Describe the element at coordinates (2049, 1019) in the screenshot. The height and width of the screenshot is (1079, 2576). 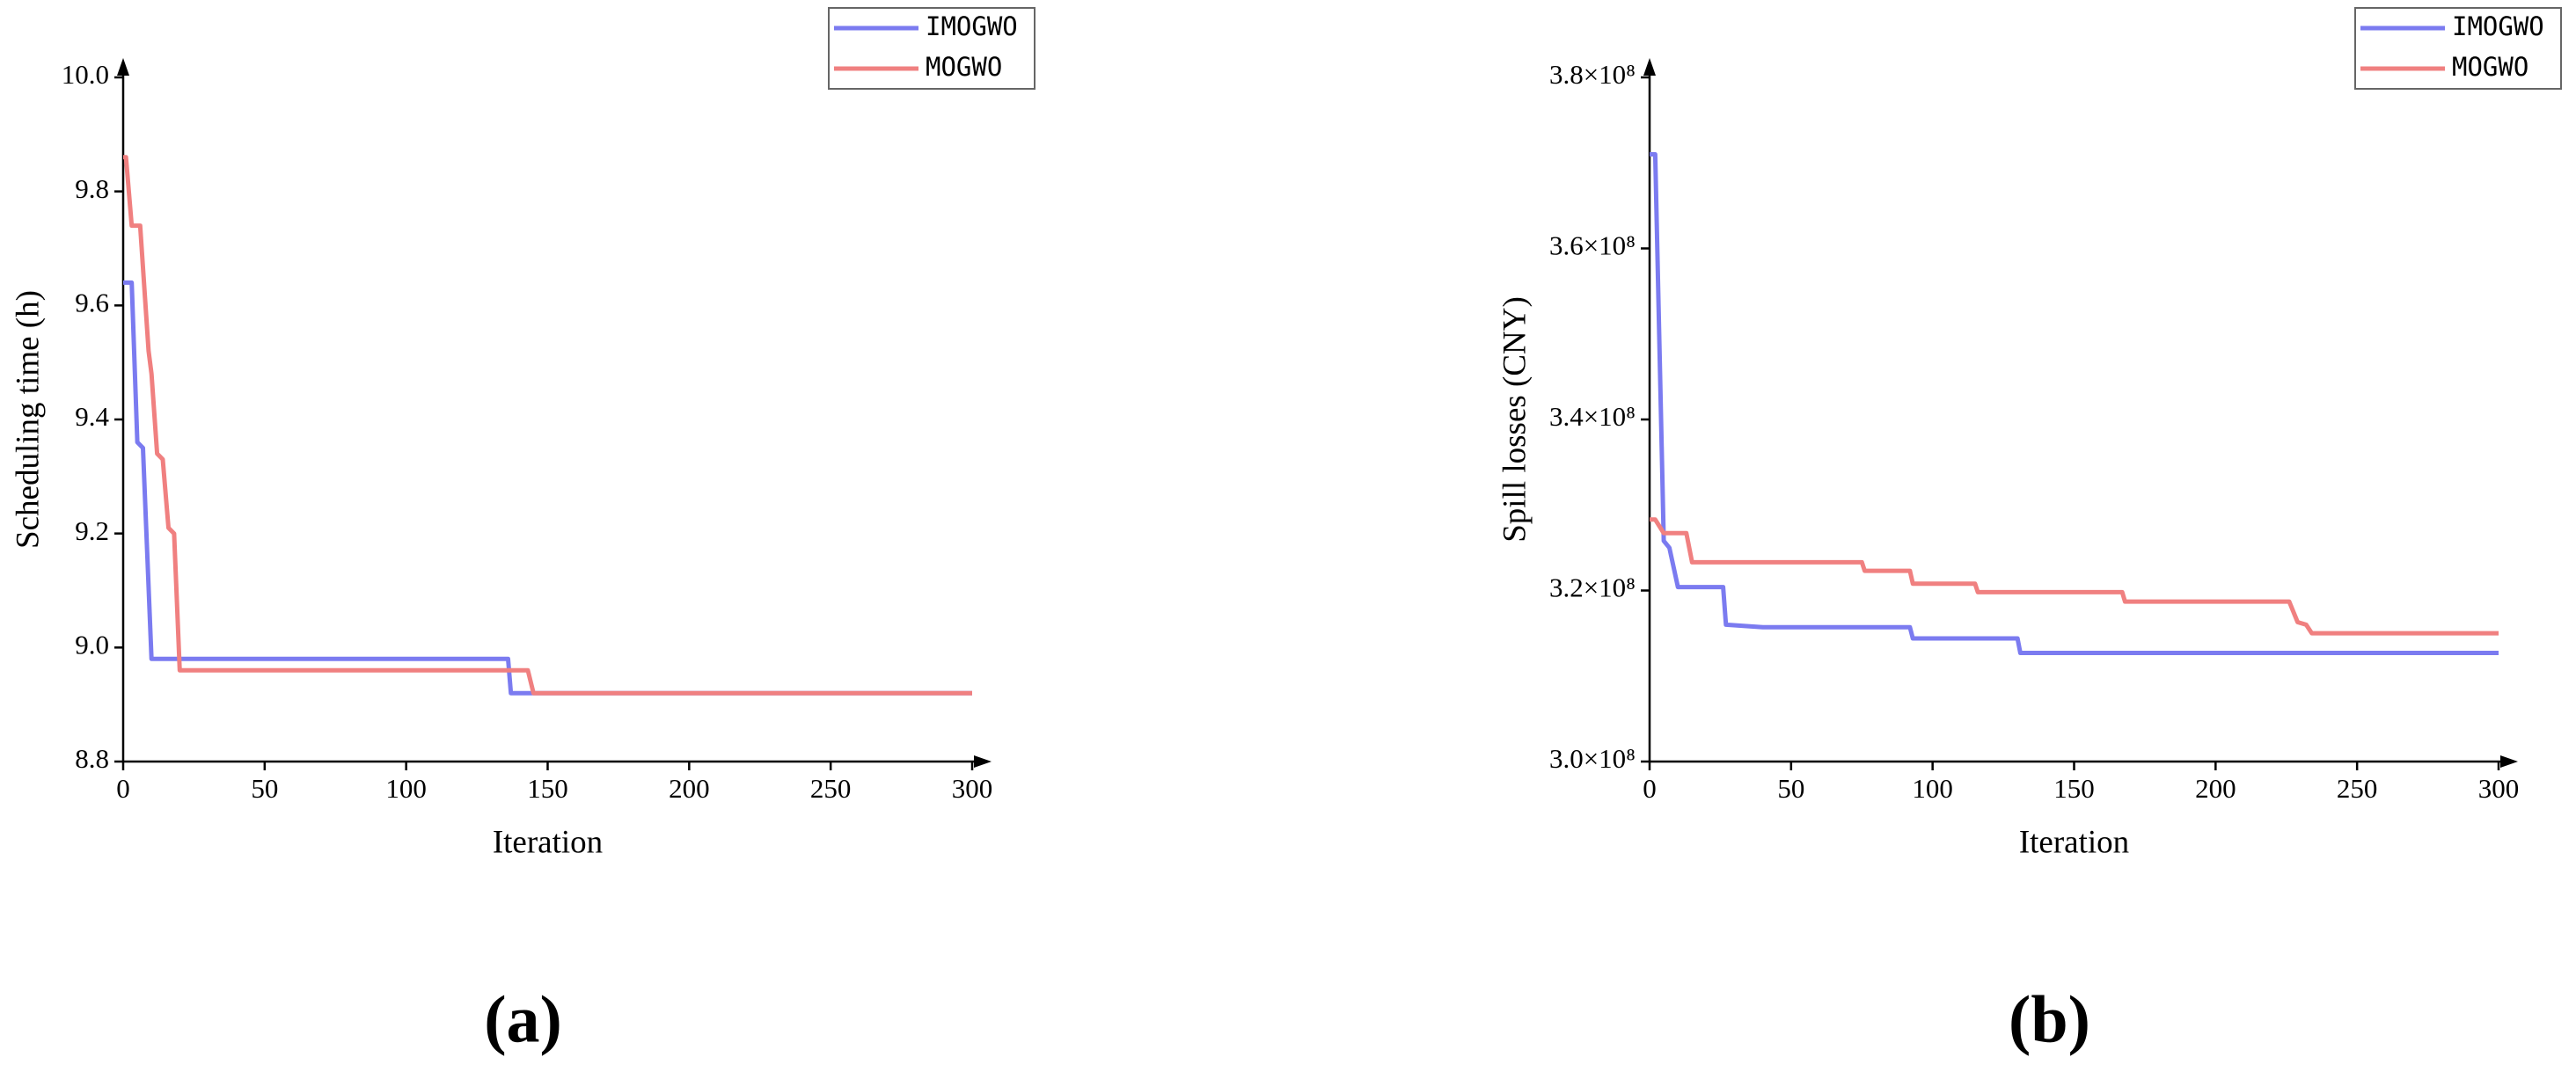
I see `panel-label: (b)` at that location.